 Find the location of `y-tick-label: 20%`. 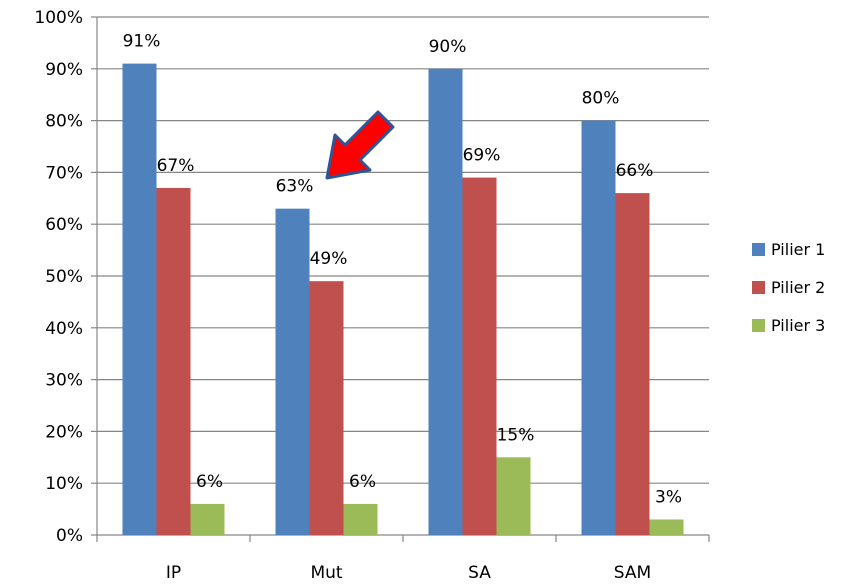

y-tick-label: 20% is located at coordinates (64, 432).